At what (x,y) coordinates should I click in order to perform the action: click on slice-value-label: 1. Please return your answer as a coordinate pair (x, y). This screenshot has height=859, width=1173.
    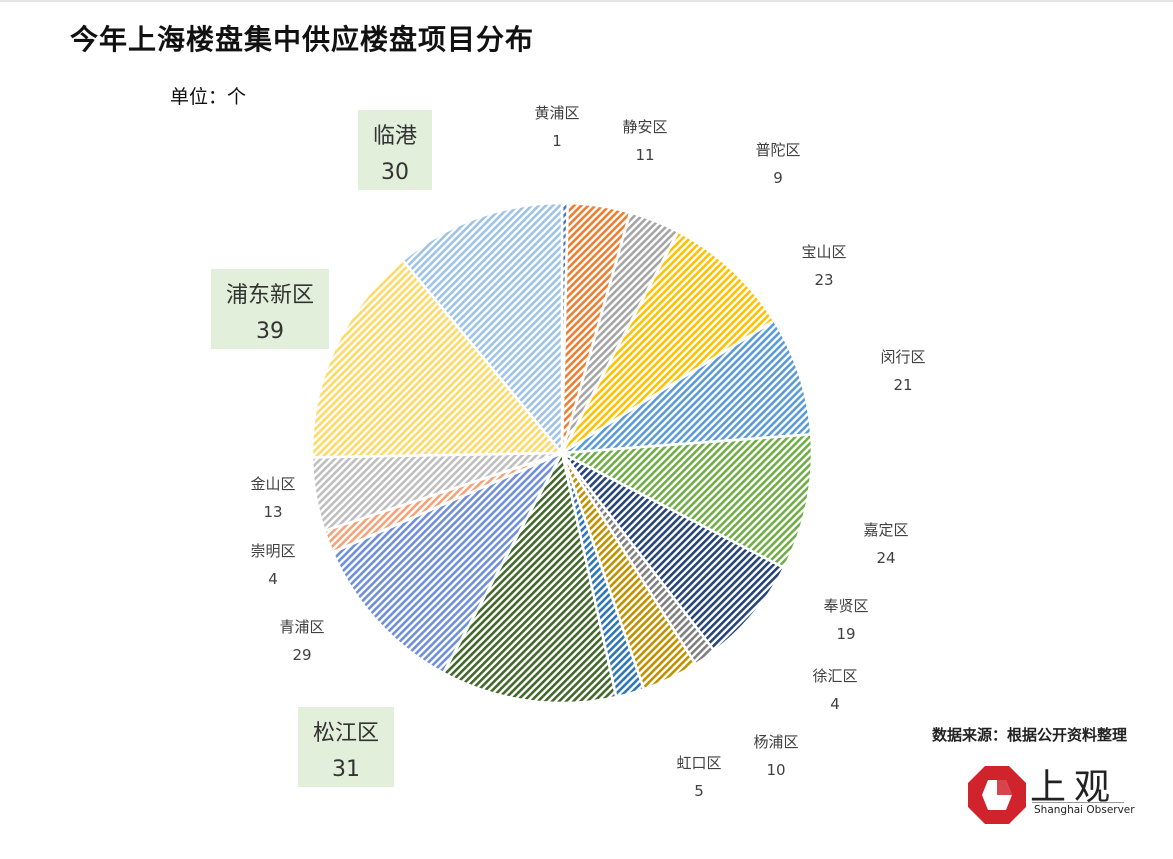
    Looking at the image, I should click on (557, 141).